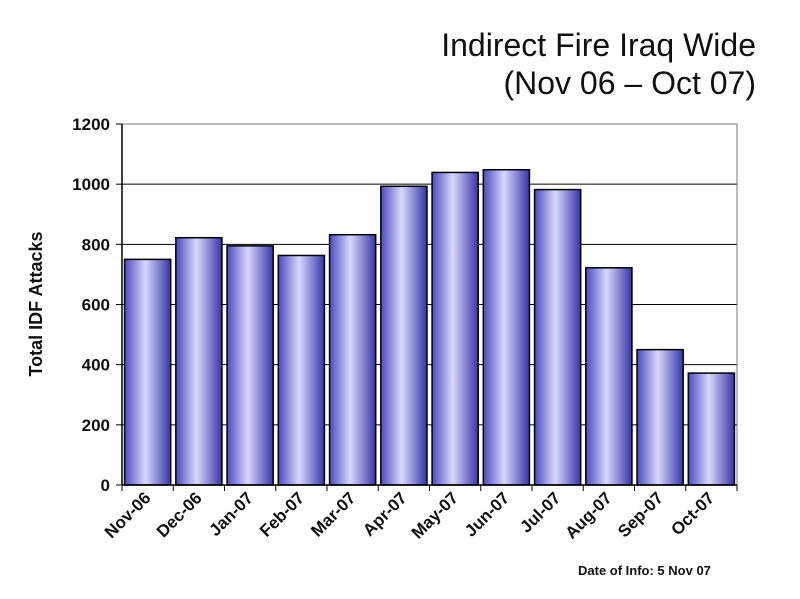 The width and height of the screenshot is (800, 599). What do you see at coordinates (91, 184) in the screenshot?
I see `y-tick-label: 1000` at bounding box center [91, 184].